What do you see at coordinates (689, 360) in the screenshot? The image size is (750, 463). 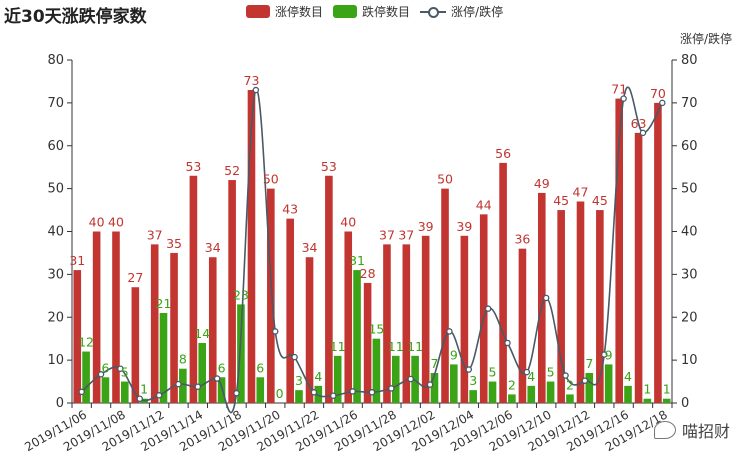 I see `y2-tick-label: 10` at bounding box center [689, 360].